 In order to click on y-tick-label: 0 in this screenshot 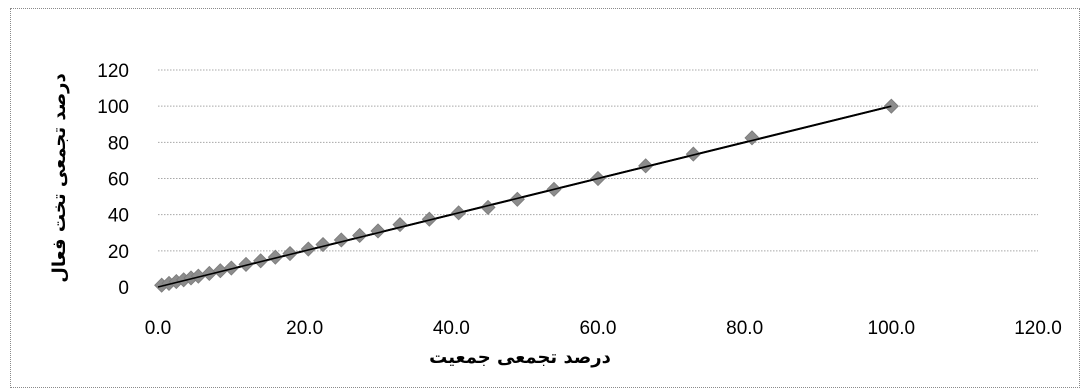, I will do `click(123, 288)`.